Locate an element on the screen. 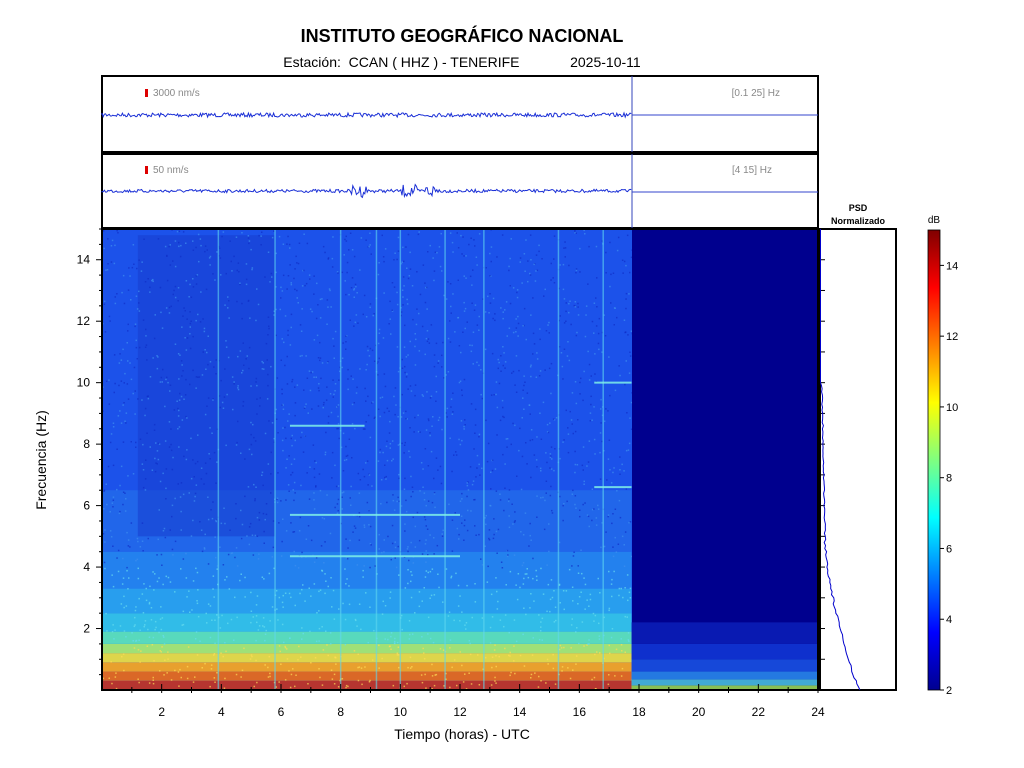 Image resolution: width=1024 pixels, height=768 pixels. waveform-panel-filtered: 50 nm/s [4 15] Hz is located at coordinates (460, 191).